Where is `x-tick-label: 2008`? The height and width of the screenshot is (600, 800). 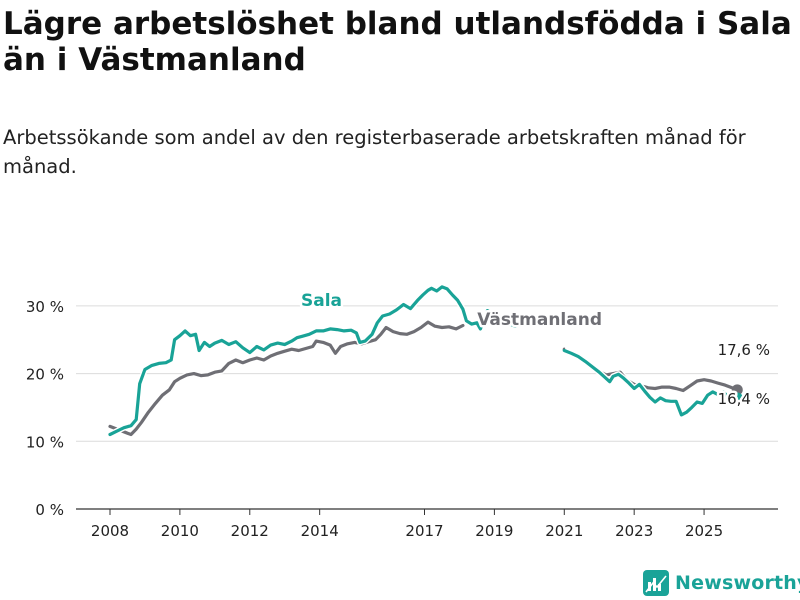 x-tick-label: 2008 is located at coordinates (110, 531).